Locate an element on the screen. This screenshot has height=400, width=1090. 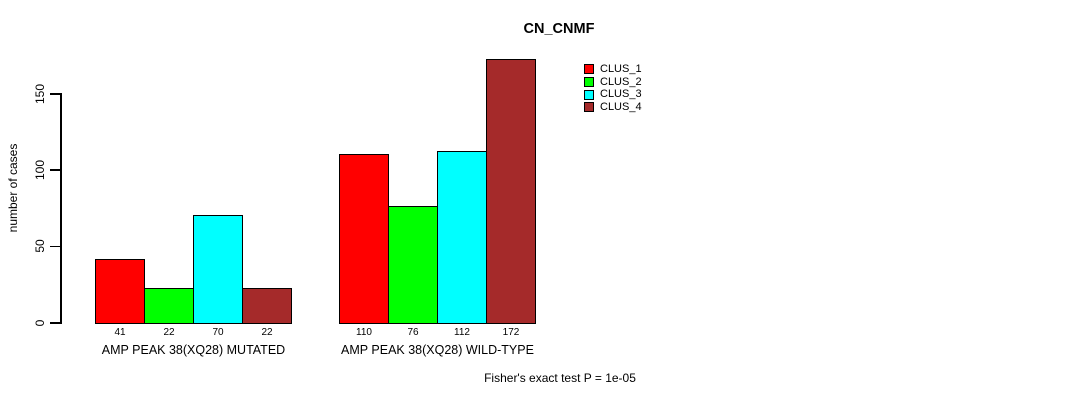
stat-annotation: Fisher's exact test P = 1e-05 is located at coordinates (560, 378).